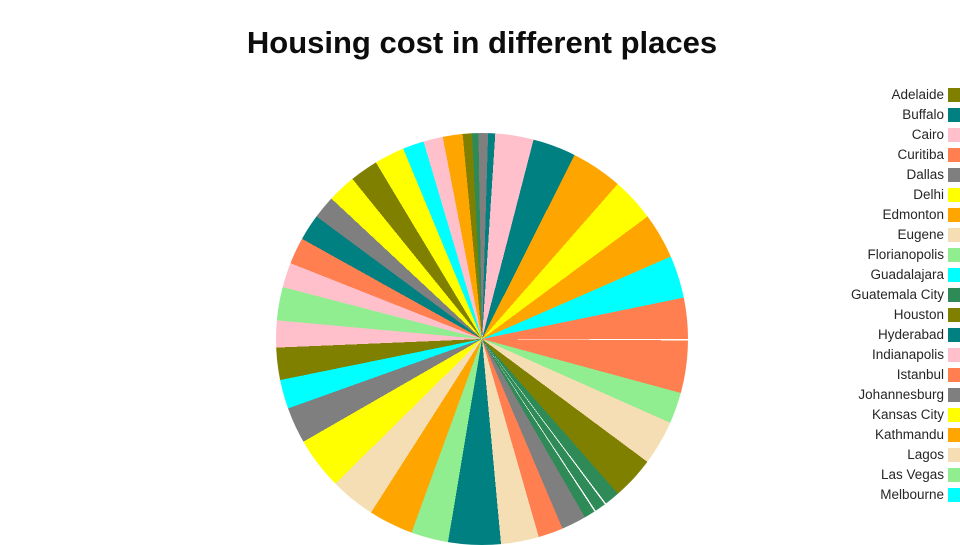  I want to click on legend-label: Kathmandu, so click(909, 434).